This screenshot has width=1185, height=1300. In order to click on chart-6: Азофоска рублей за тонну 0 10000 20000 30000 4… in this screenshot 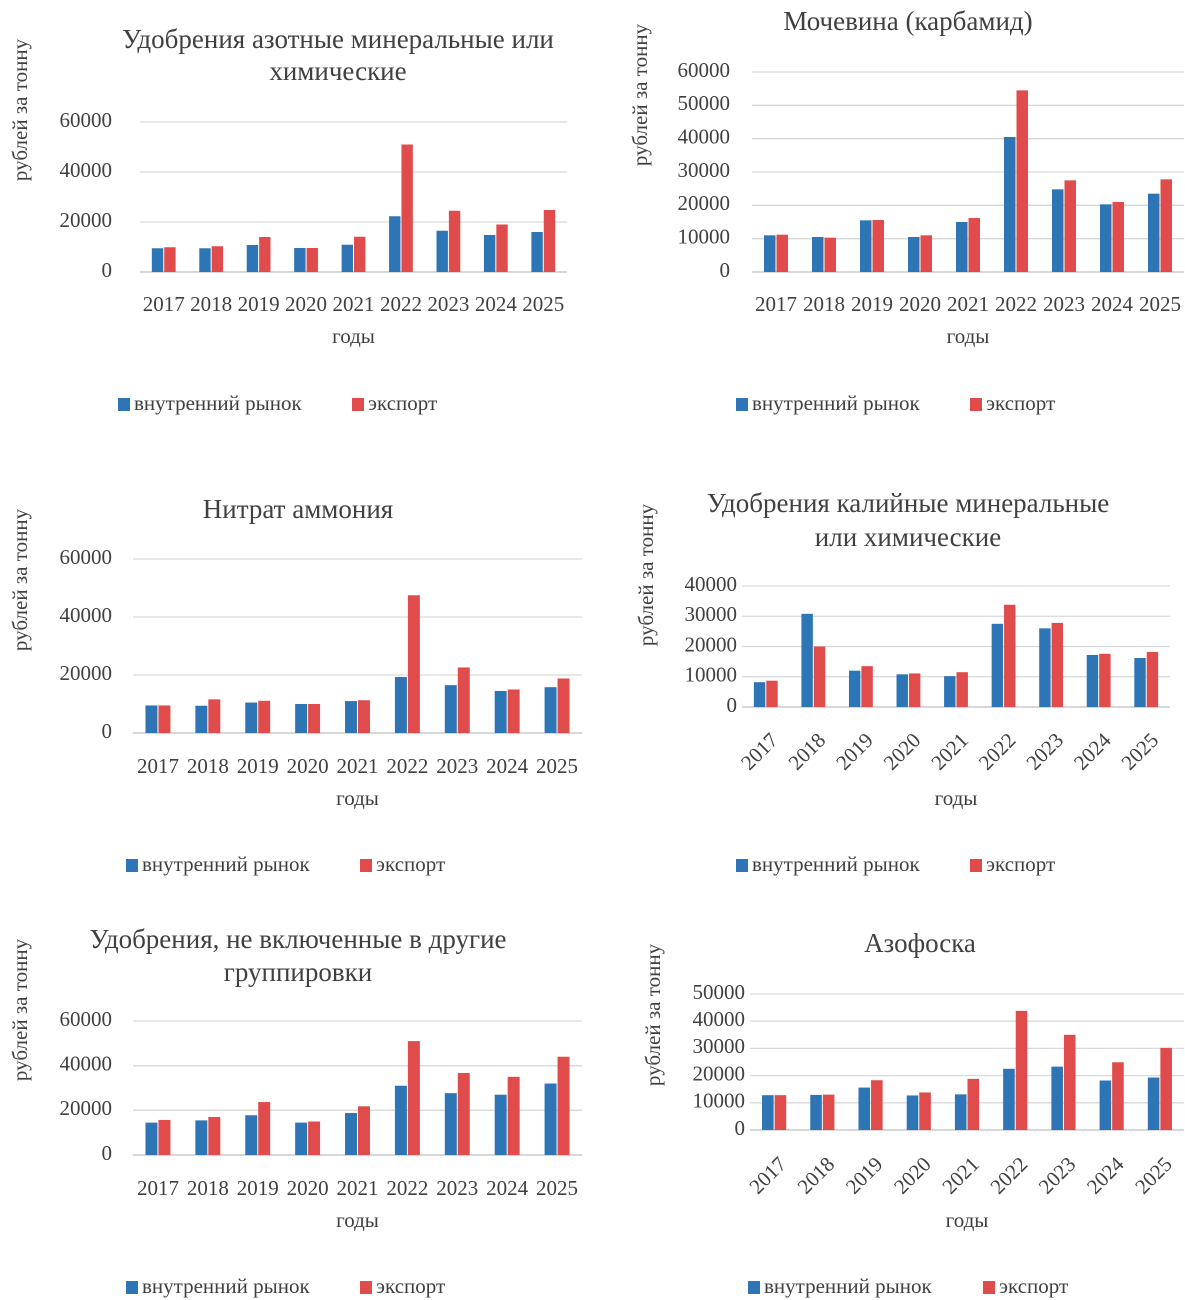, I will do `click(912, 1113)`.